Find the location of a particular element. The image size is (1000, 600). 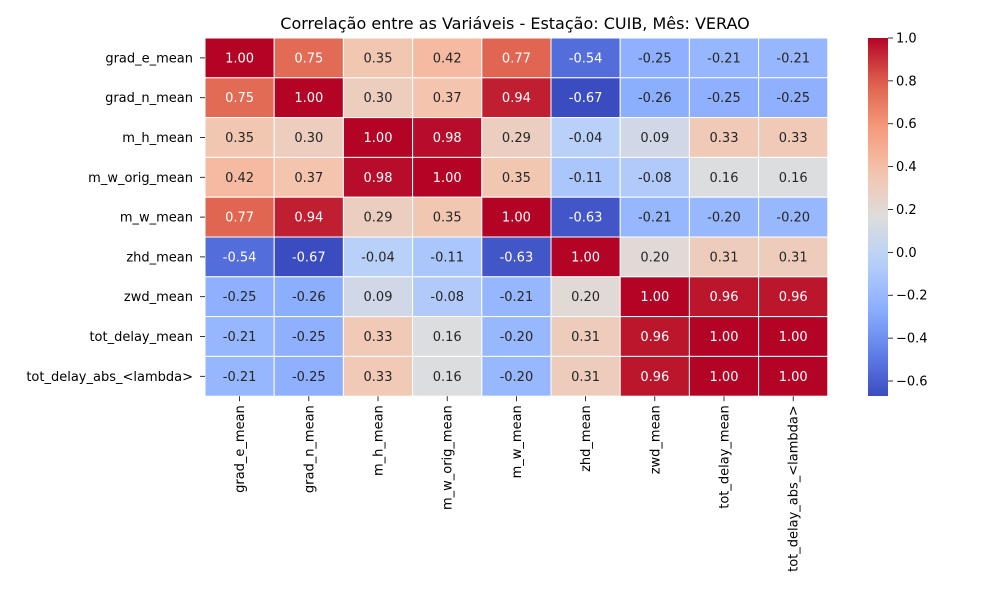

column-tick-label: m_w_orig_mean is located at coordinates (448, 457).